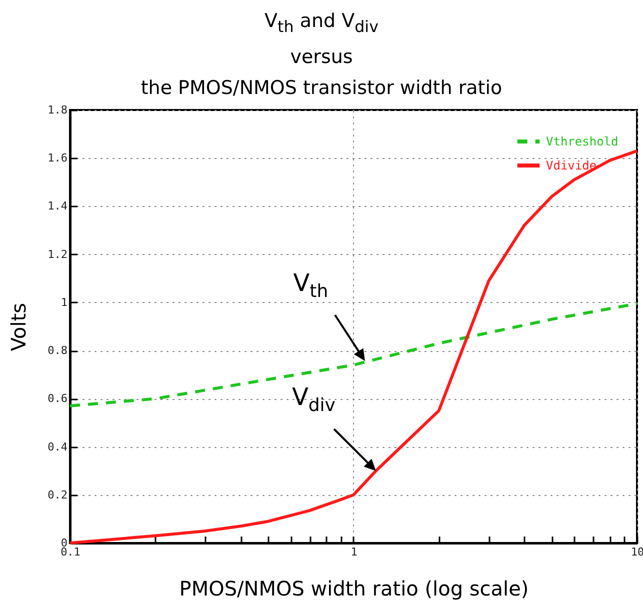 The height and width of the screenshot is (615, 643). Describe the element at coordinates (310, 285) in the screenshot. I see `annotation: V$_{th}$` at that location.